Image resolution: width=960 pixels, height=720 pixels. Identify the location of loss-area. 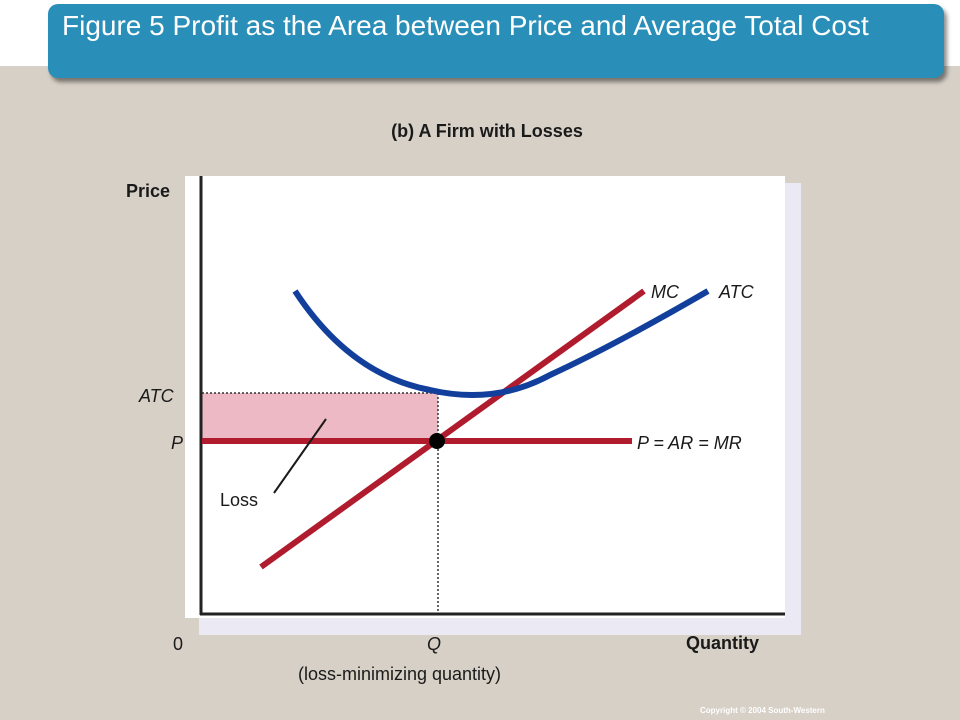
(320, 417).